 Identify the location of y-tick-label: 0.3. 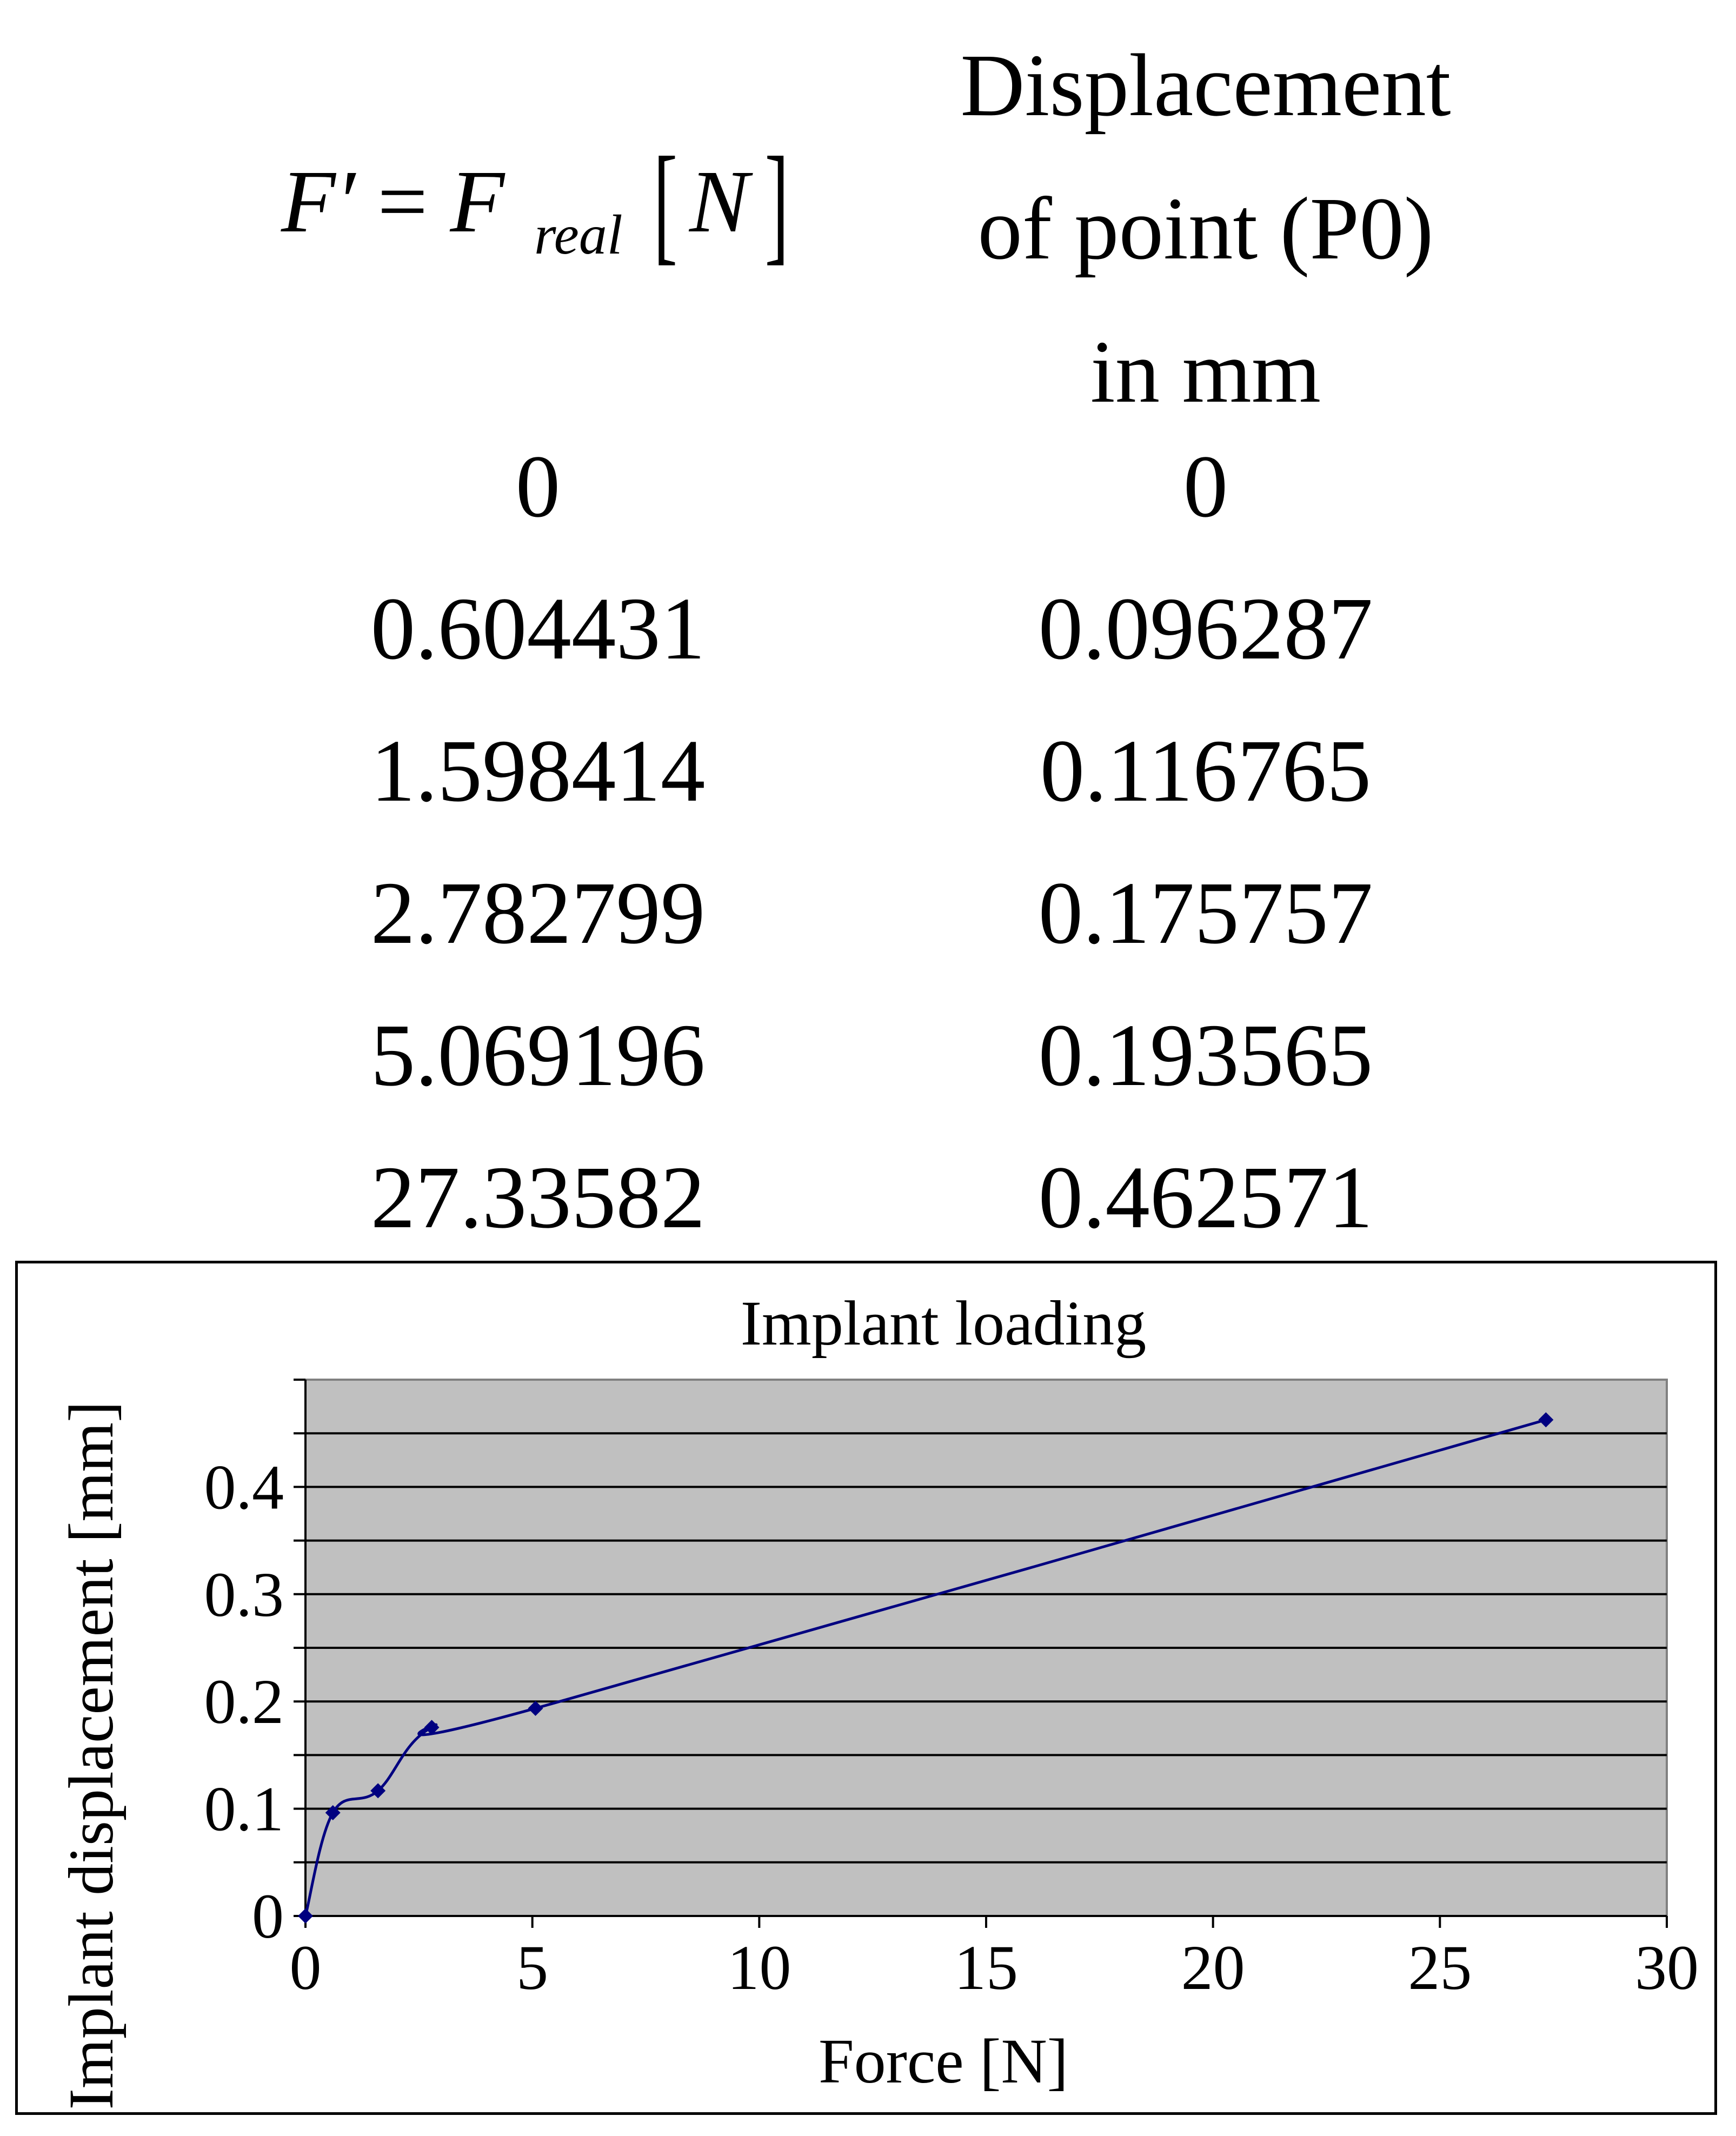
(244, 1595).